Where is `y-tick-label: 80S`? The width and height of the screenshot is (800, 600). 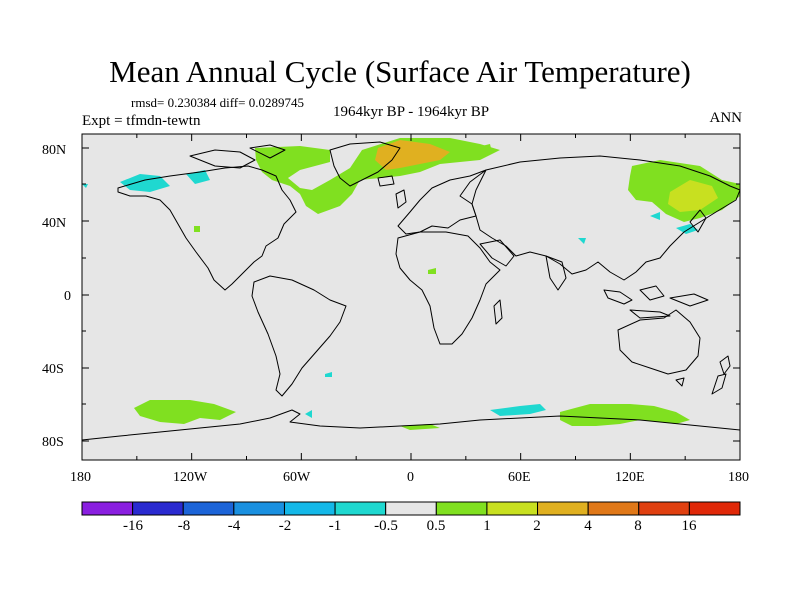
y-tick-label: 80S is located at coordinates (53, 442).